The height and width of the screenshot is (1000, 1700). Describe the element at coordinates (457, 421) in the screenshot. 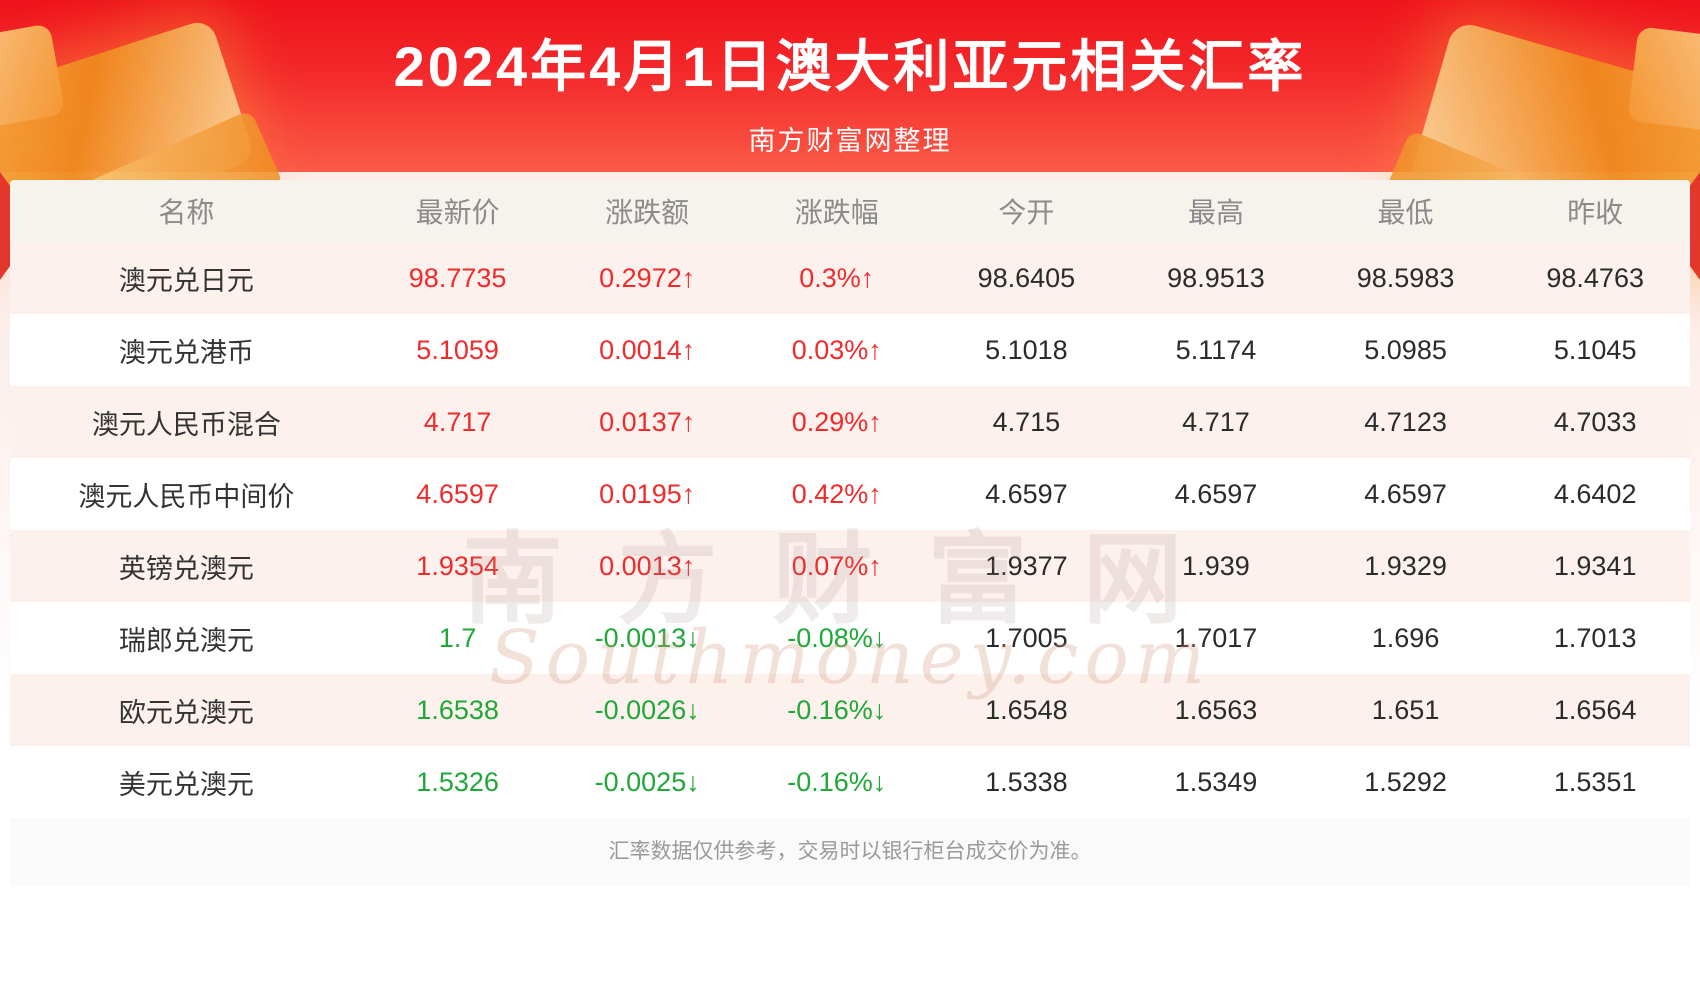

I see `latest-price: 4.717` at that location.